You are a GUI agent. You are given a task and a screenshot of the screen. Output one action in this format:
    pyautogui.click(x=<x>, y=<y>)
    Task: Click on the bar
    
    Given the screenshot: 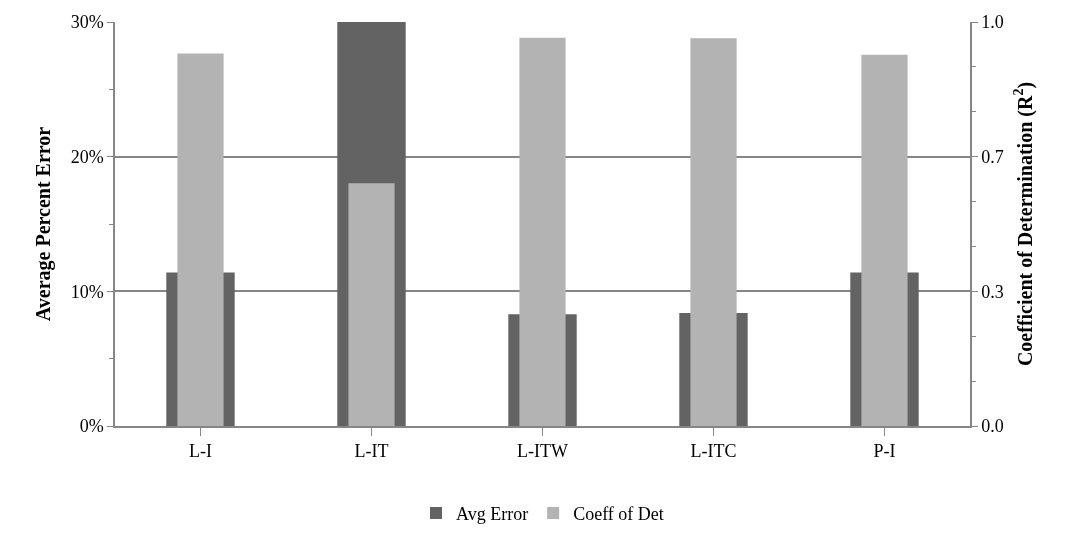 What is the action you would take?
    pyautogui.click(x=371, y=304)
    